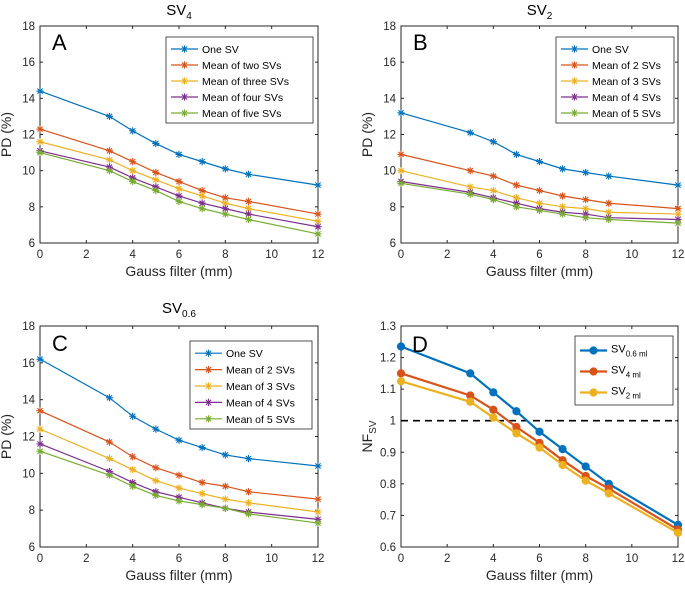 The width and height of the screenshot is (685, 589). What do you see at coordinates (241, 66) in the screenshot?
I see `legend-label: Mean of two SVs` at bounding box center [241, 66].